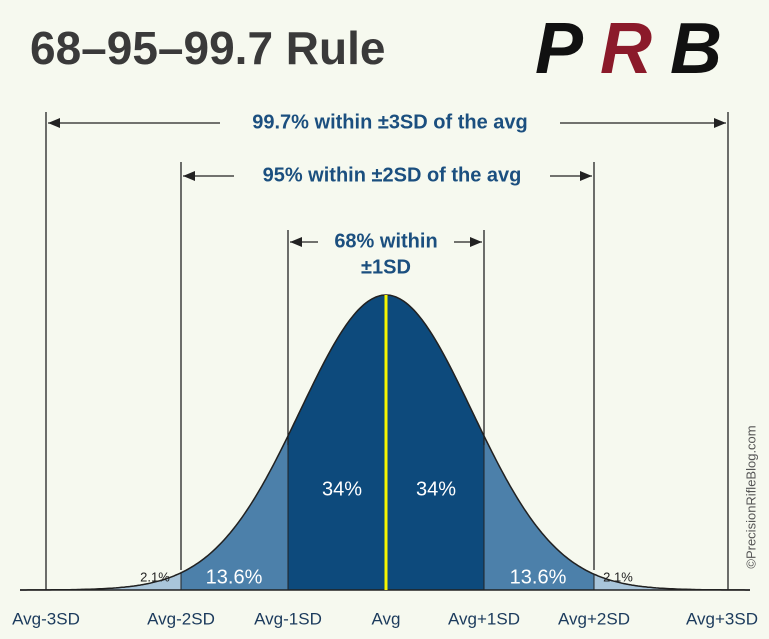 This screenshot has width=769, height=639. Describe the element at coordinates (594, 618) in the screenshot. I see `axis-label: Avg+2SD` at that location.